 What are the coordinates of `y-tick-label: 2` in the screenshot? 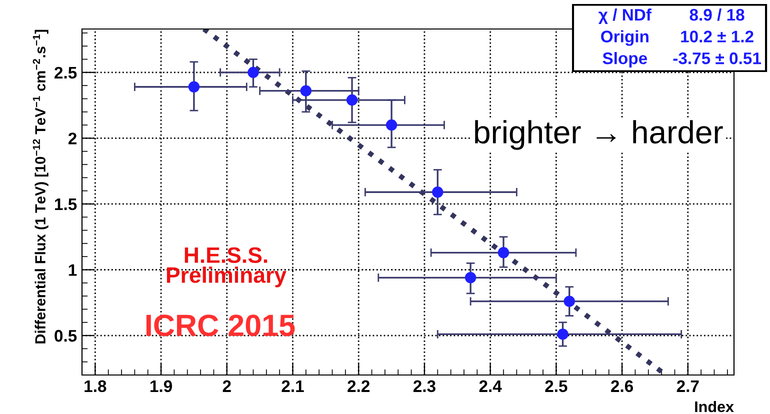 It's located at (72, 138).